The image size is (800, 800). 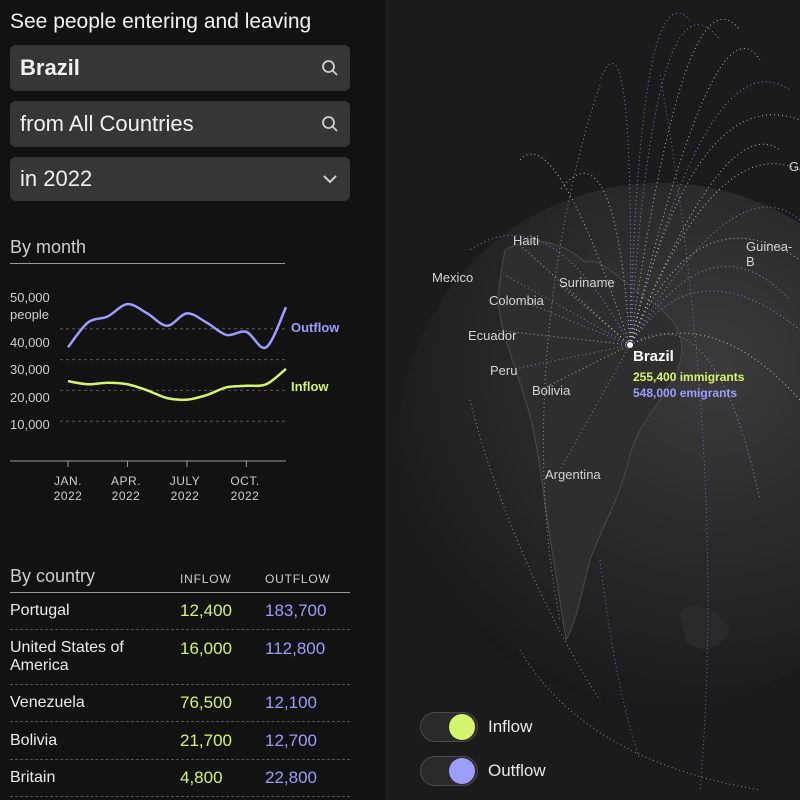 I want to click on table-row: Britain 4,800 22,800, so click(x=180, y=778).